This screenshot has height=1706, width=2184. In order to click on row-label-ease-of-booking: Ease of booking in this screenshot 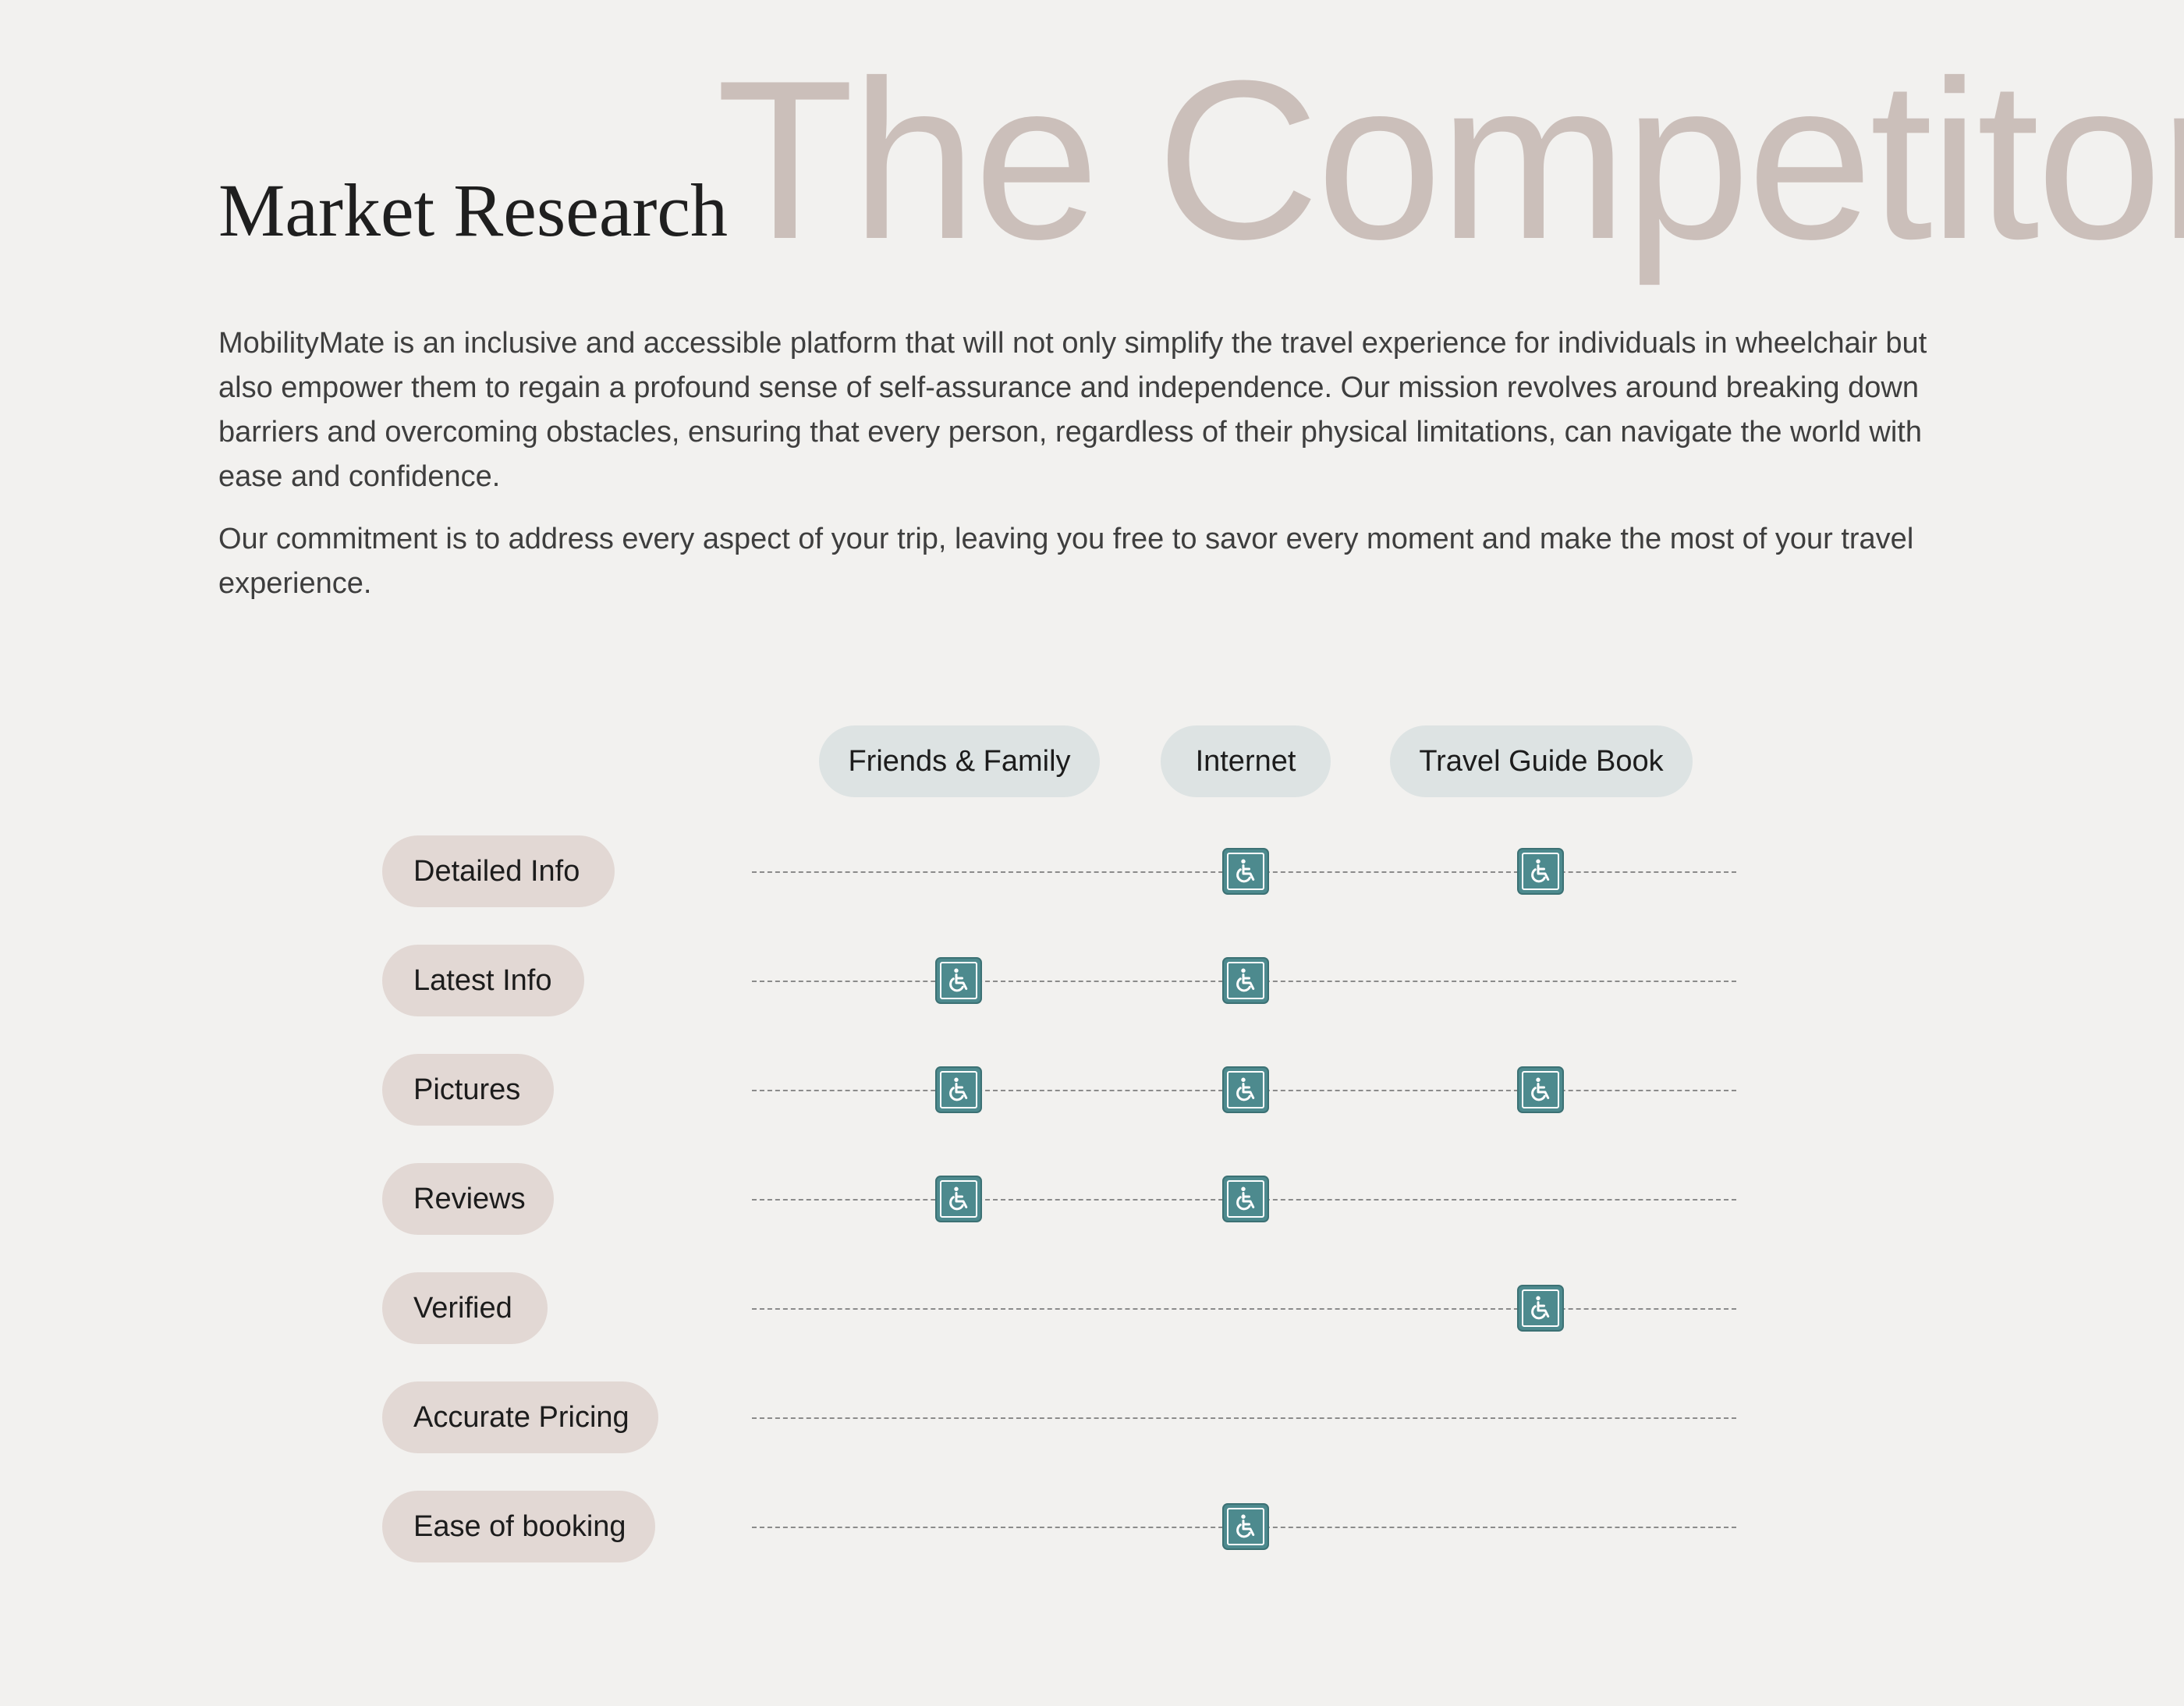, I will do `click(519, 1526)`.